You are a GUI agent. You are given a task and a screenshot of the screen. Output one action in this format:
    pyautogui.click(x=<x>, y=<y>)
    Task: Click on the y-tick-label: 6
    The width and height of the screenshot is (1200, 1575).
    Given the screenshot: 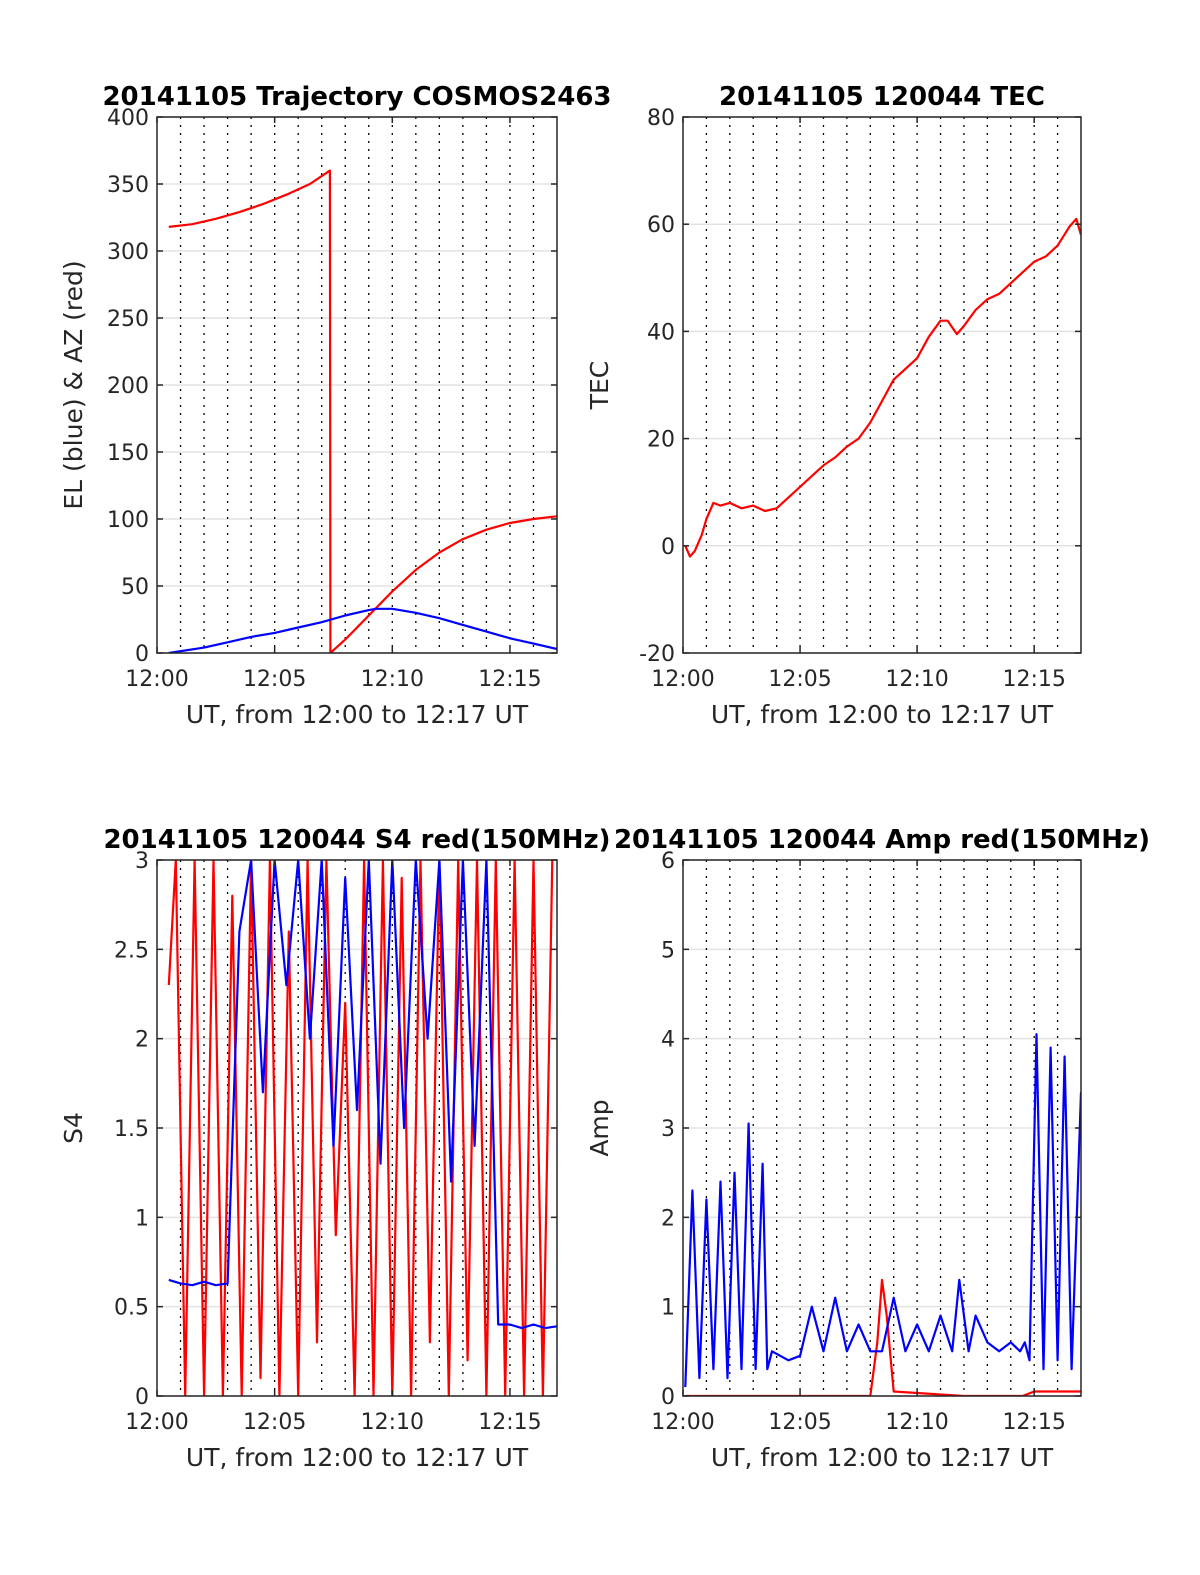 What is the action you would take?
    pyautogui.click(x=668, y=861)
    